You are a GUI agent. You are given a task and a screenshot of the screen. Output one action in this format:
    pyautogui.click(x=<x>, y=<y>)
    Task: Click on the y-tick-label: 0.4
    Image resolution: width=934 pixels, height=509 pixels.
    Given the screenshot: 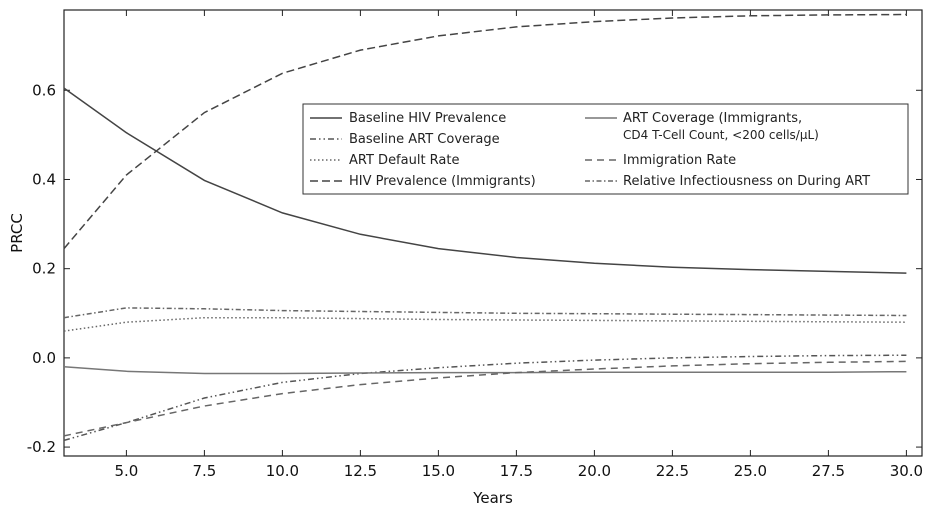 What is the action you would take?
    pyautogui.click(x=44, y=179)
    